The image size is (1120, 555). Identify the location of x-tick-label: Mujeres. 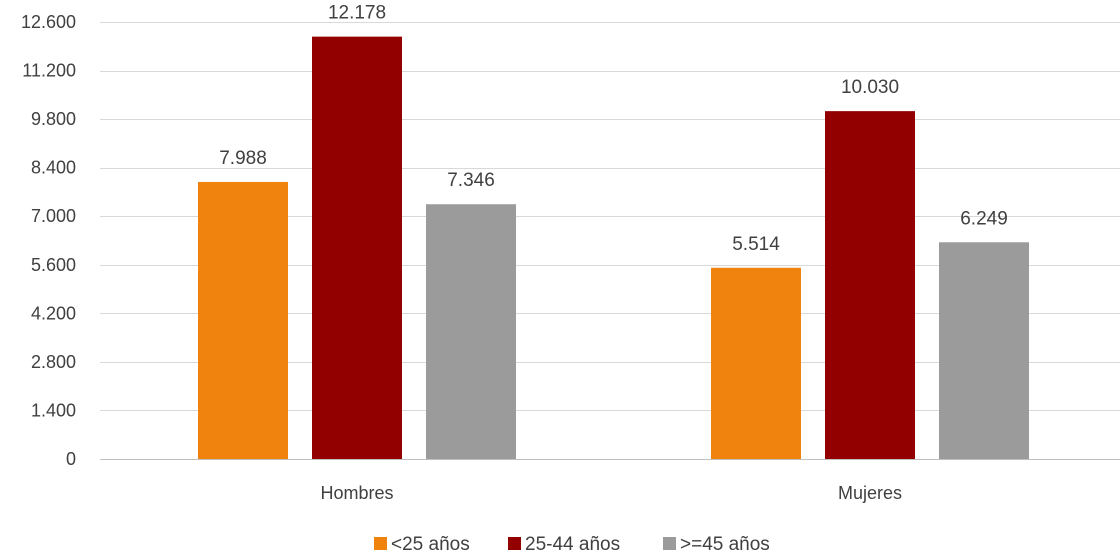
(870, 493).